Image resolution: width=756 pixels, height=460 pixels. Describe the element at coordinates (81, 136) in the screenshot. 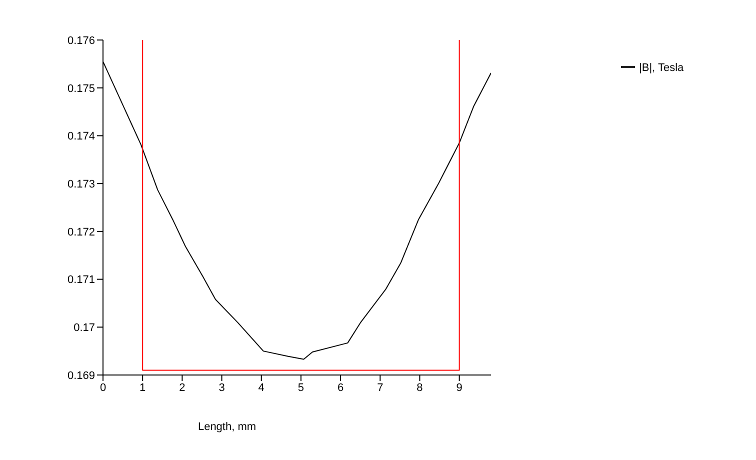

I see `y-tick-label: 0.174` at that location.